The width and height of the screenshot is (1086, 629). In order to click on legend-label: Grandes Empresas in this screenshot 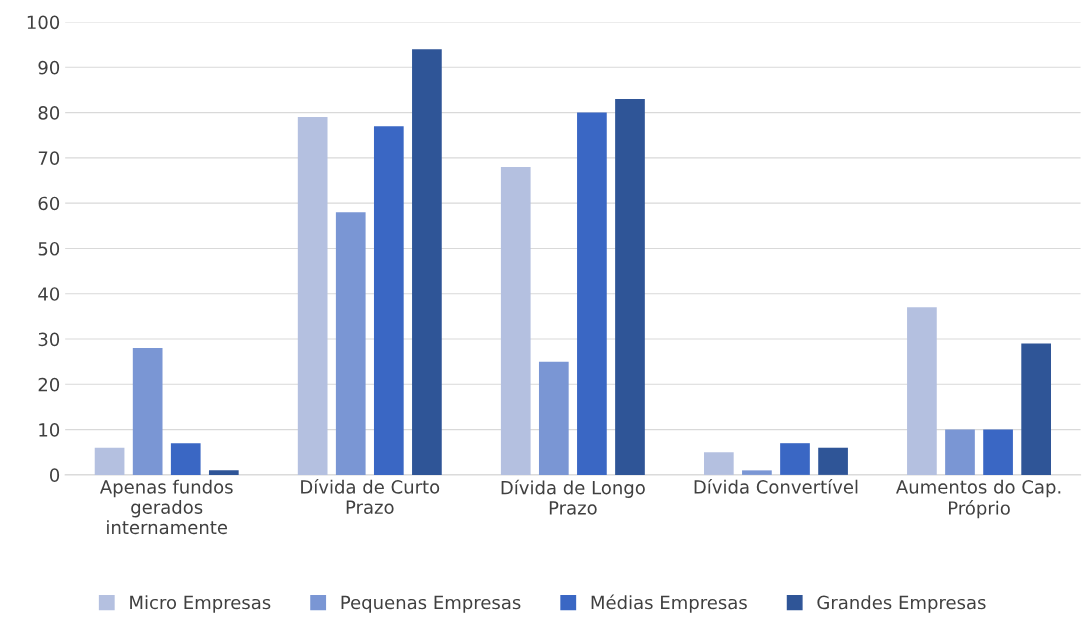, I will do `click(901, 604)`.